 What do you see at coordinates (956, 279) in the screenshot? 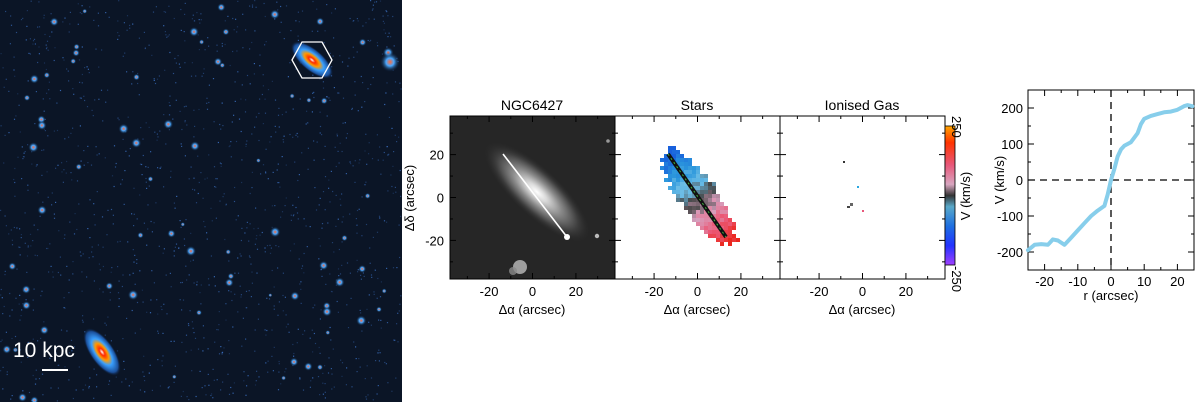
I see `colorbar-min-label: -250` at bounding box center [956, 279].